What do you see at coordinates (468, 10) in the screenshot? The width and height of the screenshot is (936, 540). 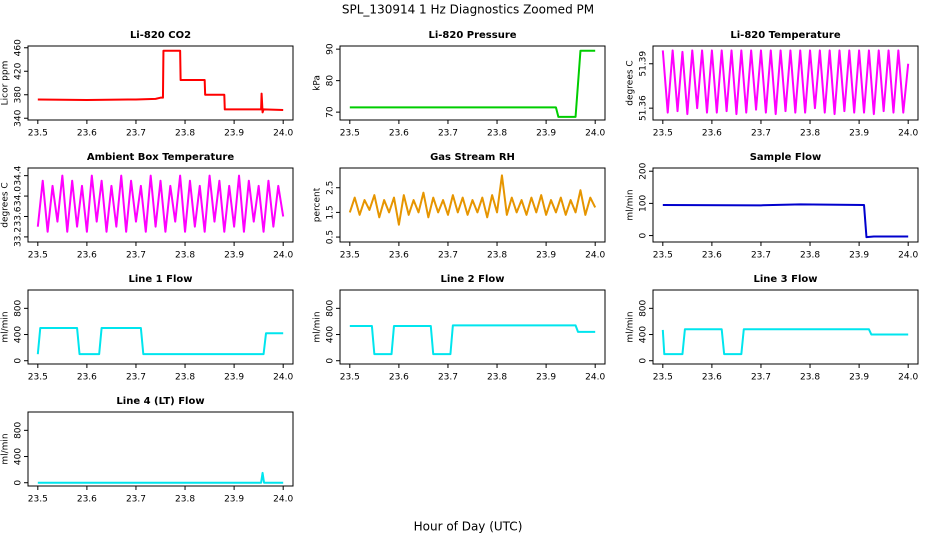 I see `page-title: SPL_130914 1 Hz Diagnostics Zoomed PM` at bounding box center [468, 10].